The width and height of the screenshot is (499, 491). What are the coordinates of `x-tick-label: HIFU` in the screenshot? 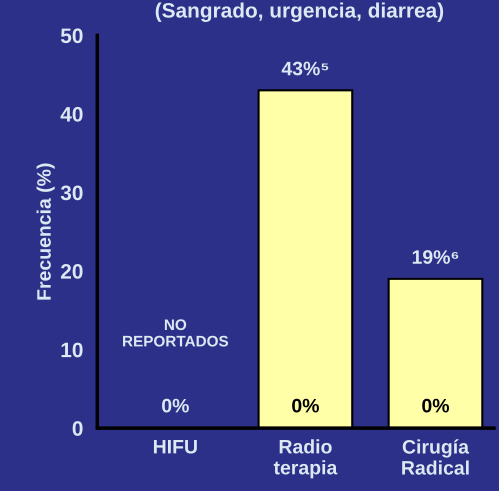 It's located at (175, 447).